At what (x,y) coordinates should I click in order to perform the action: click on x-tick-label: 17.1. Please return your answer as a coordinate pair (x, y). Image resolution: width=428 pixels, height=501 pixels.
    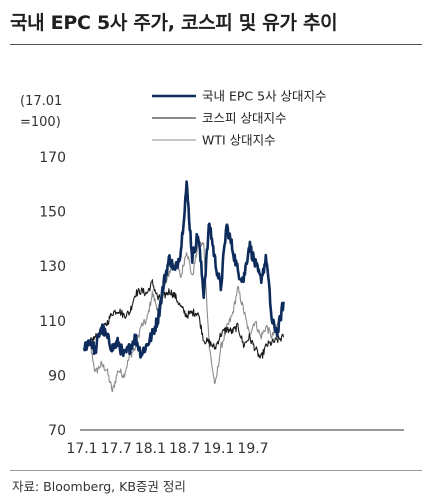
    Looking at the image, I should click on (81, 449).